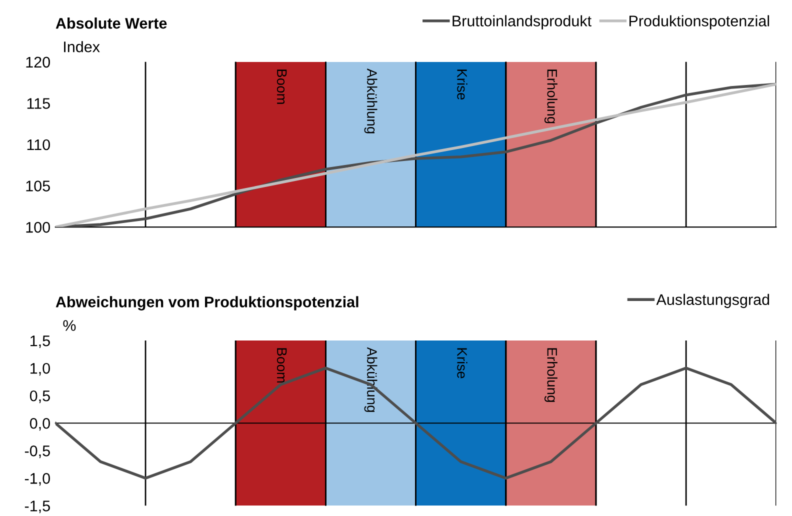 The height and width of the screenshot is (516, 792). What do you see at coordinates (207, 303) in the screenshot?
I see `chart-title: Abweichungen vom Produktionspotenzial` at bounding box center [207, 303].